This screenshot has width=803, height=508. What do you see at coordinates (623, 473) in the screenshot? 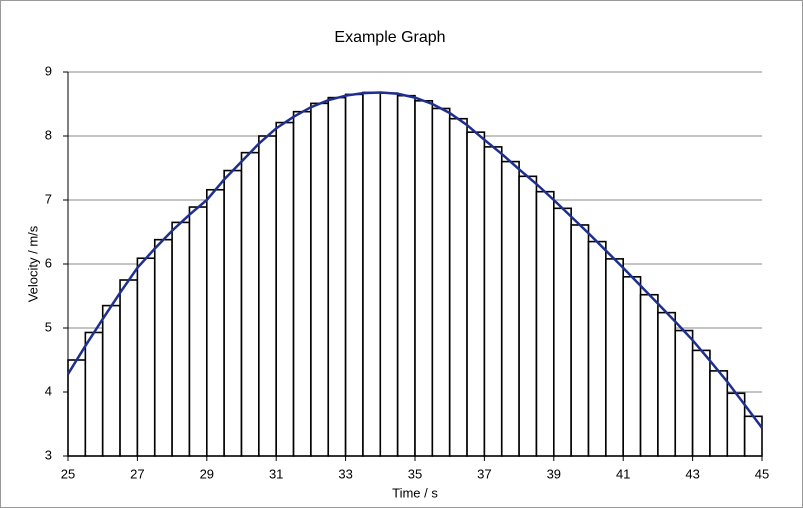
I see `x-tick-label: 41` at bounding box center [623, 473].